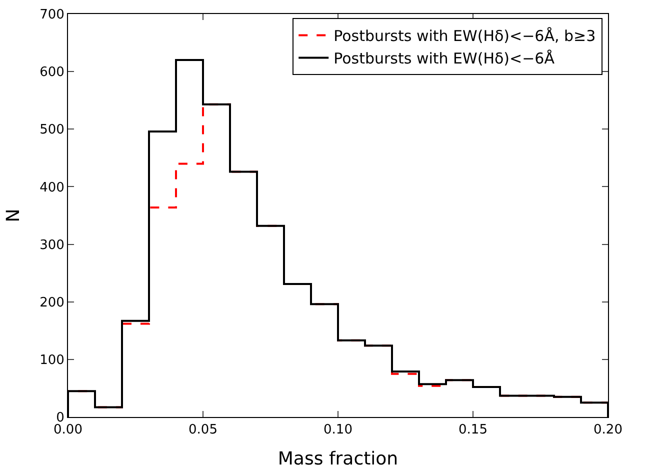  Describe the element at coordinates (52, 302) in the screenshot. I see `y-tick-label: 200` at that location.